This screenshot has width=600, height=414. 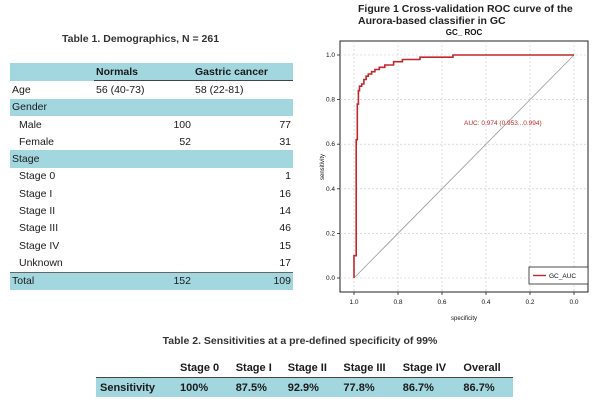 I want to click on table-row: Unknown 17, so click(x=151, y=263).